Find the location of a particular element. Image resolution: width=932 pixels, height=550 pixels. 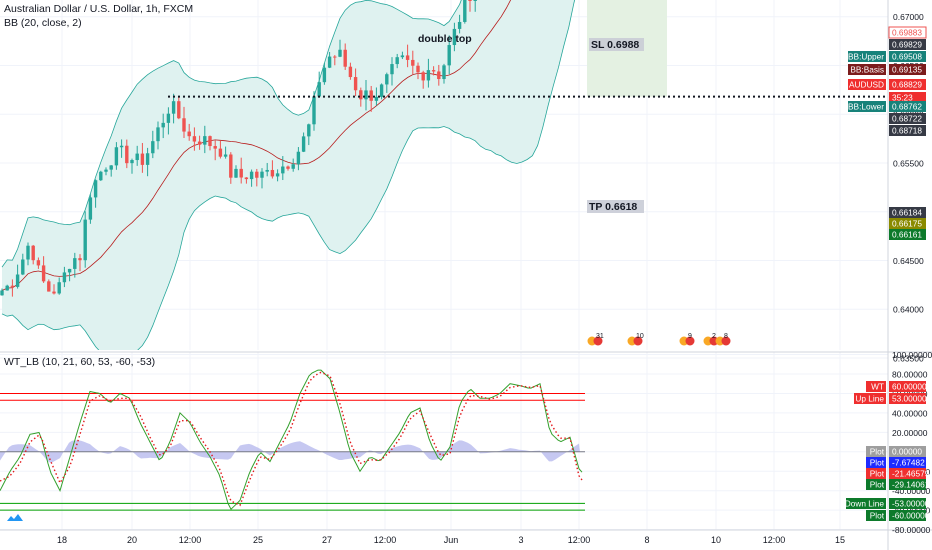

badge-label: BB:Upper is located at coordinates (866, 57).